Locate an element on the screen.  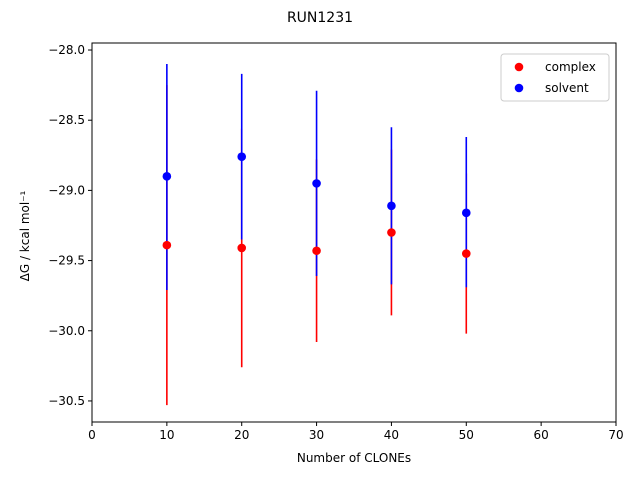
x-tick-label: 40 is located at coordinates (391, 435).